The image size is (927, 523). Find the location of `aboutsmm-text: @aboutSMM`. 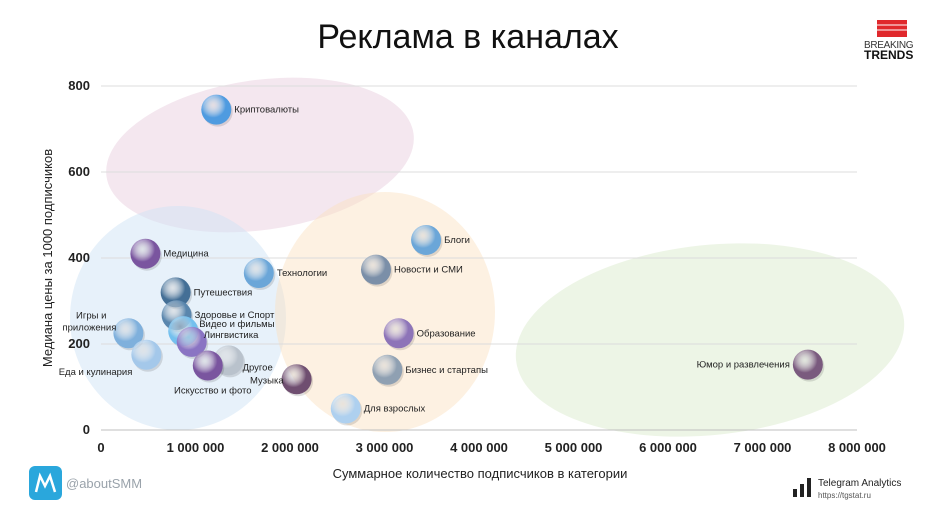

aboutsmm-text: @aboutSMM is located at coordinates (104, 483).